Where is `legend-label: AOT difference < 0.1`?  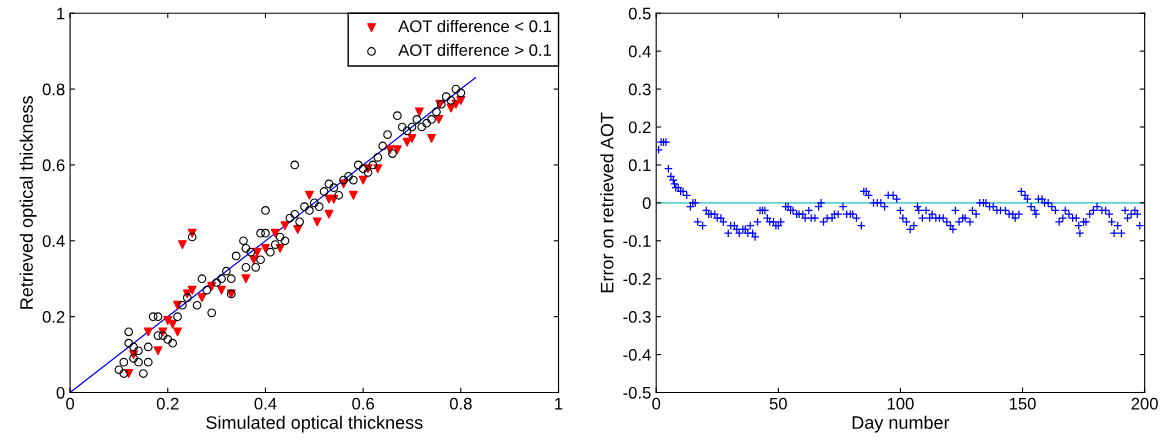
legend-label: AOT difference < 0.1 is located at coordinates (475, 26).